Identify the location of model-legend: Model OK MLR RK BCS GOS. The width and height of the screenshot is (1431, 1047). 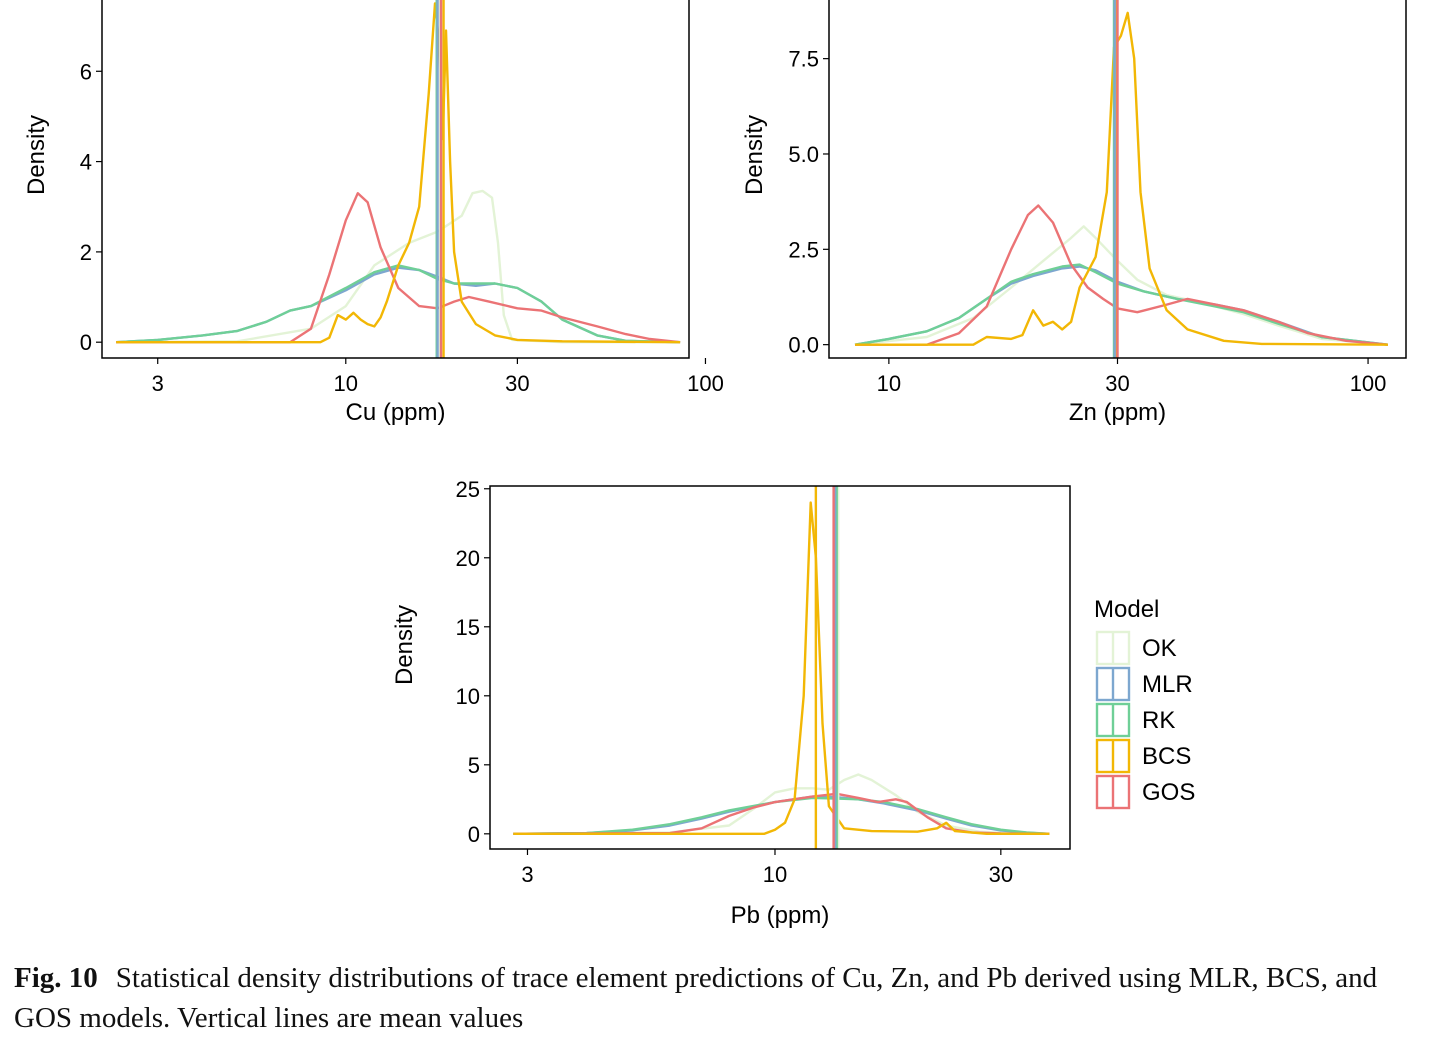
(1144, 703).